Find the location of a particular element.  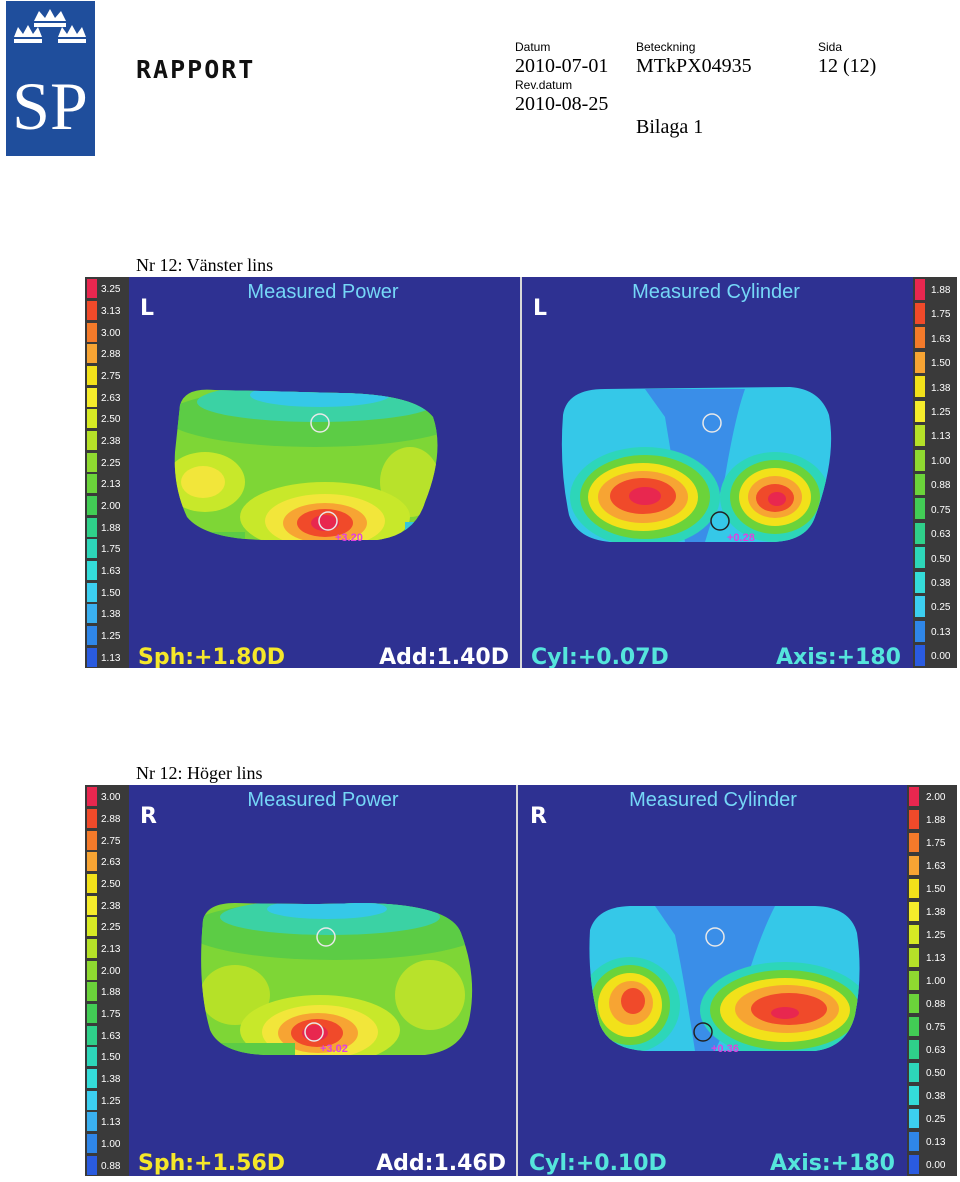

sph-readout: Sph:+1.80D is located at coordinates (211, 656).